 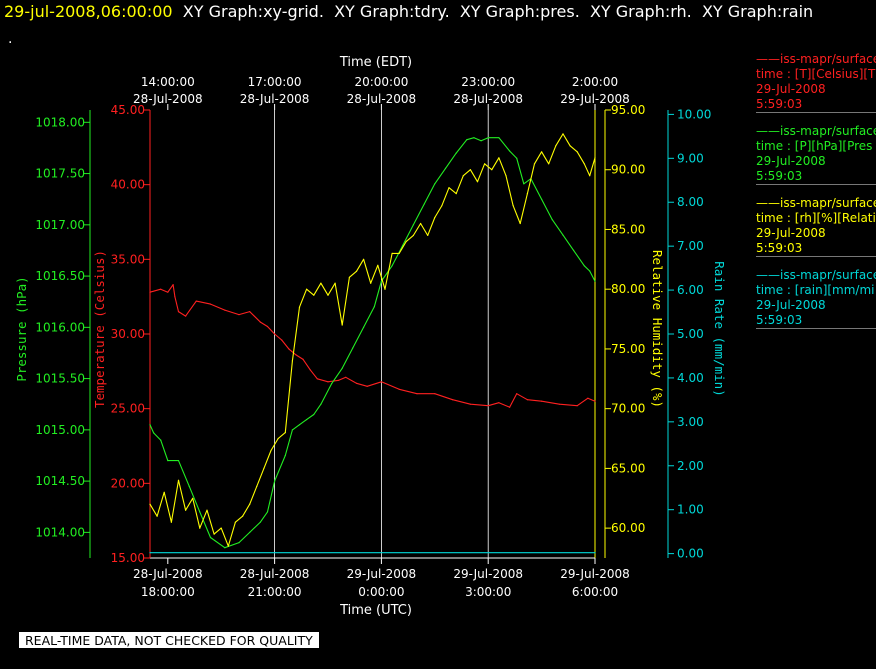 What do you see at coordinates (128, 185) in the screenshot?
I see `temperature-tick-label: 40.00` at bounding box center [128, 185].